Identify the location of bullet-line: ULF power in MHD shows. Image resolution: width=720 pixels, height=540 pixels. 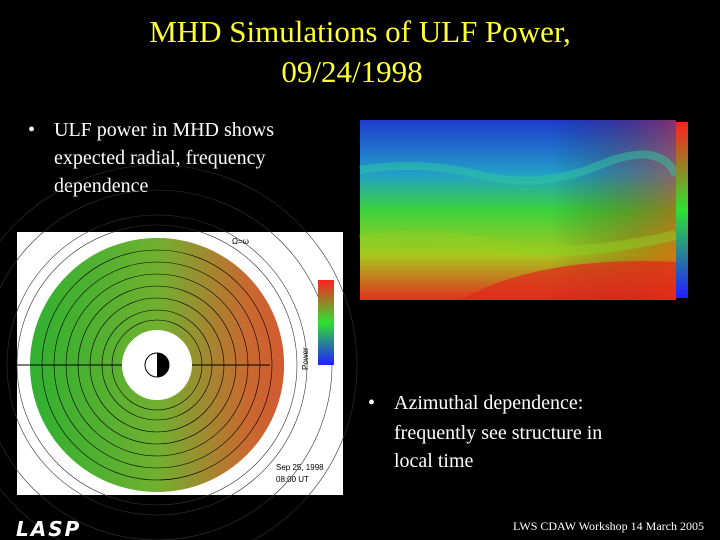
(164, 130).